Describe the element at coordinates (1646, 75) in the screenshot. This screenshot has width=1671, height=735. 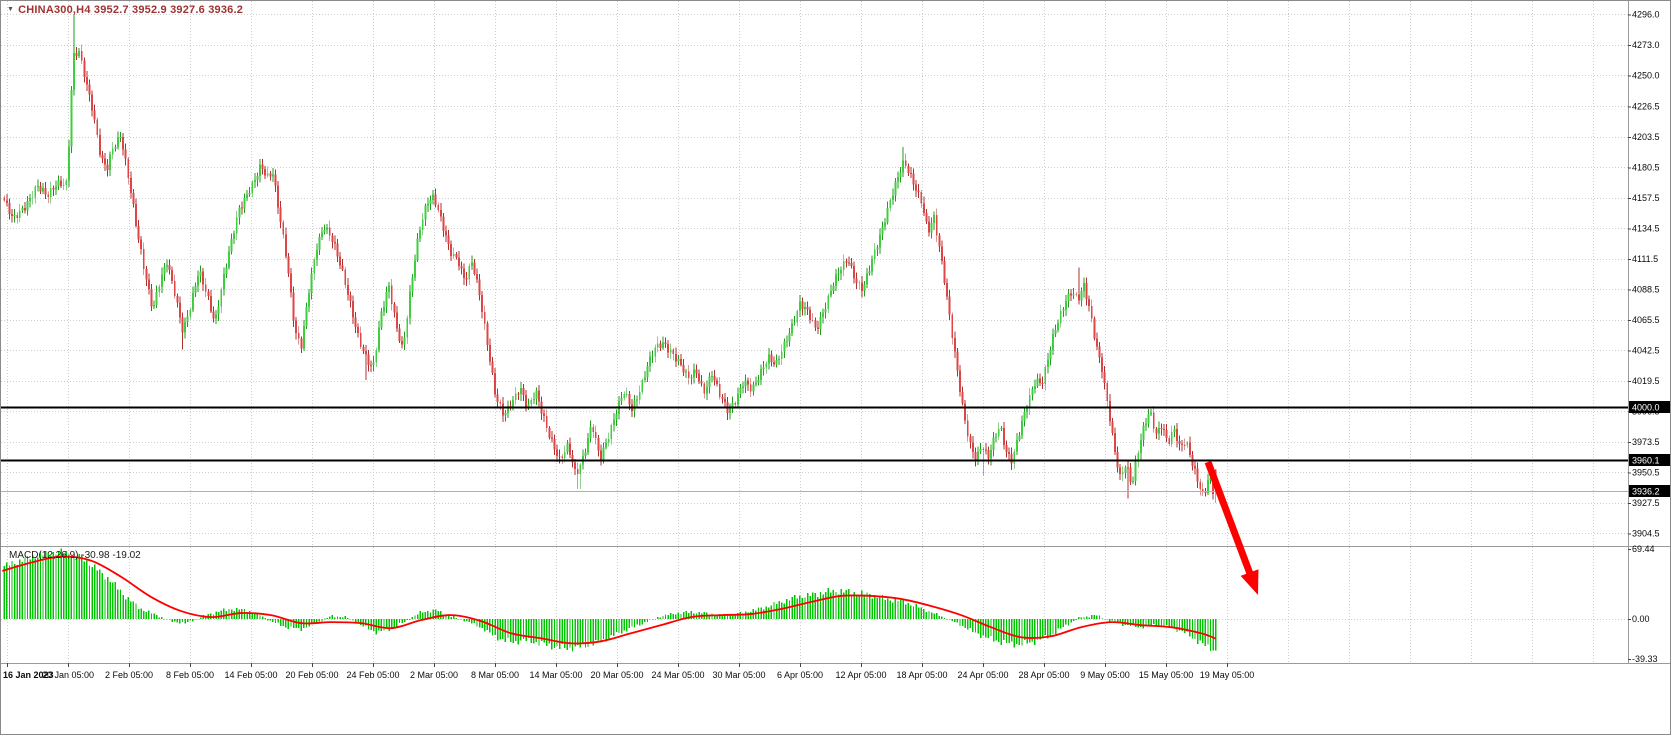
I see `price-tick-label: 4250.0` at that location.